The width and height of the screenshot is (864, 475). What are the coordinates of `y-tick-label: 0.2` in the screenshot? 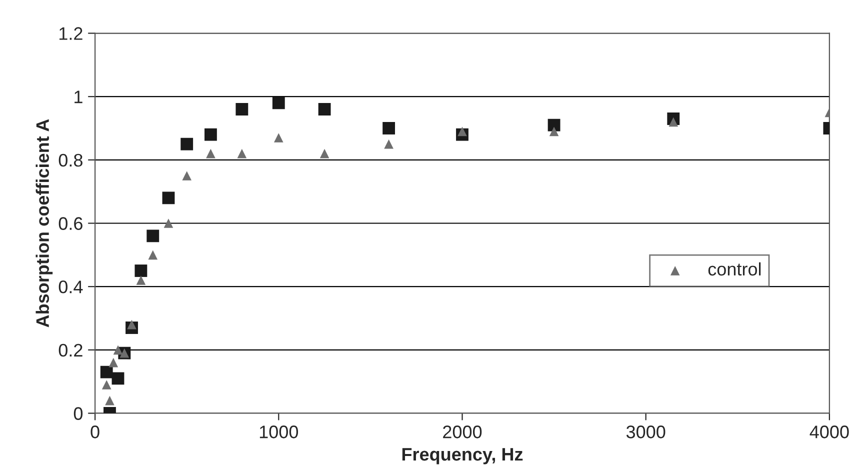 It's located at (70, 350).